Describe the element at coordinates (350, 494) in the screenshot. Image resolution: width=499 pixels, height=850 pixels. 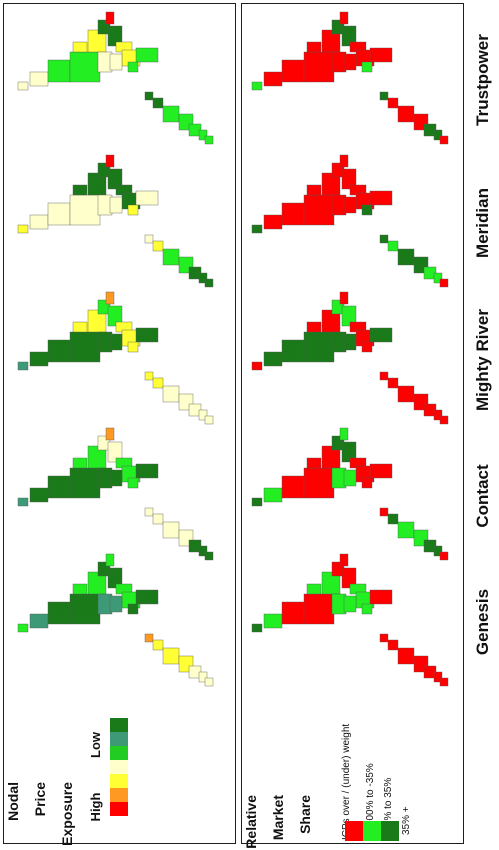
I see `market-map-contact` at that location.